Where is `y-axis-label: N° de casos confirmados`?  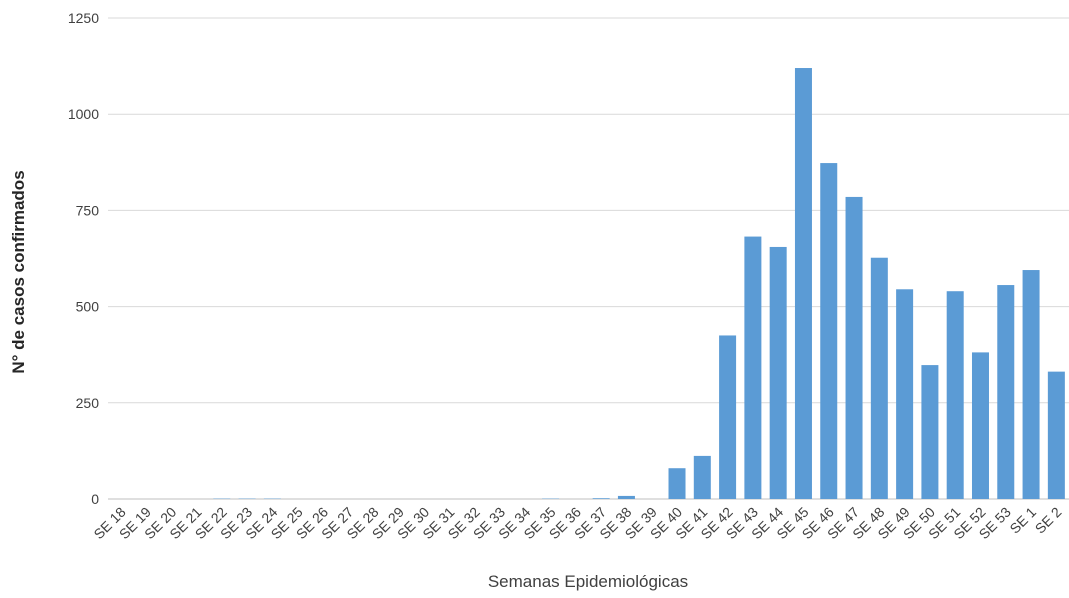 y-axis-label: N° de casos confirmados is located at coordinates (18, 271).